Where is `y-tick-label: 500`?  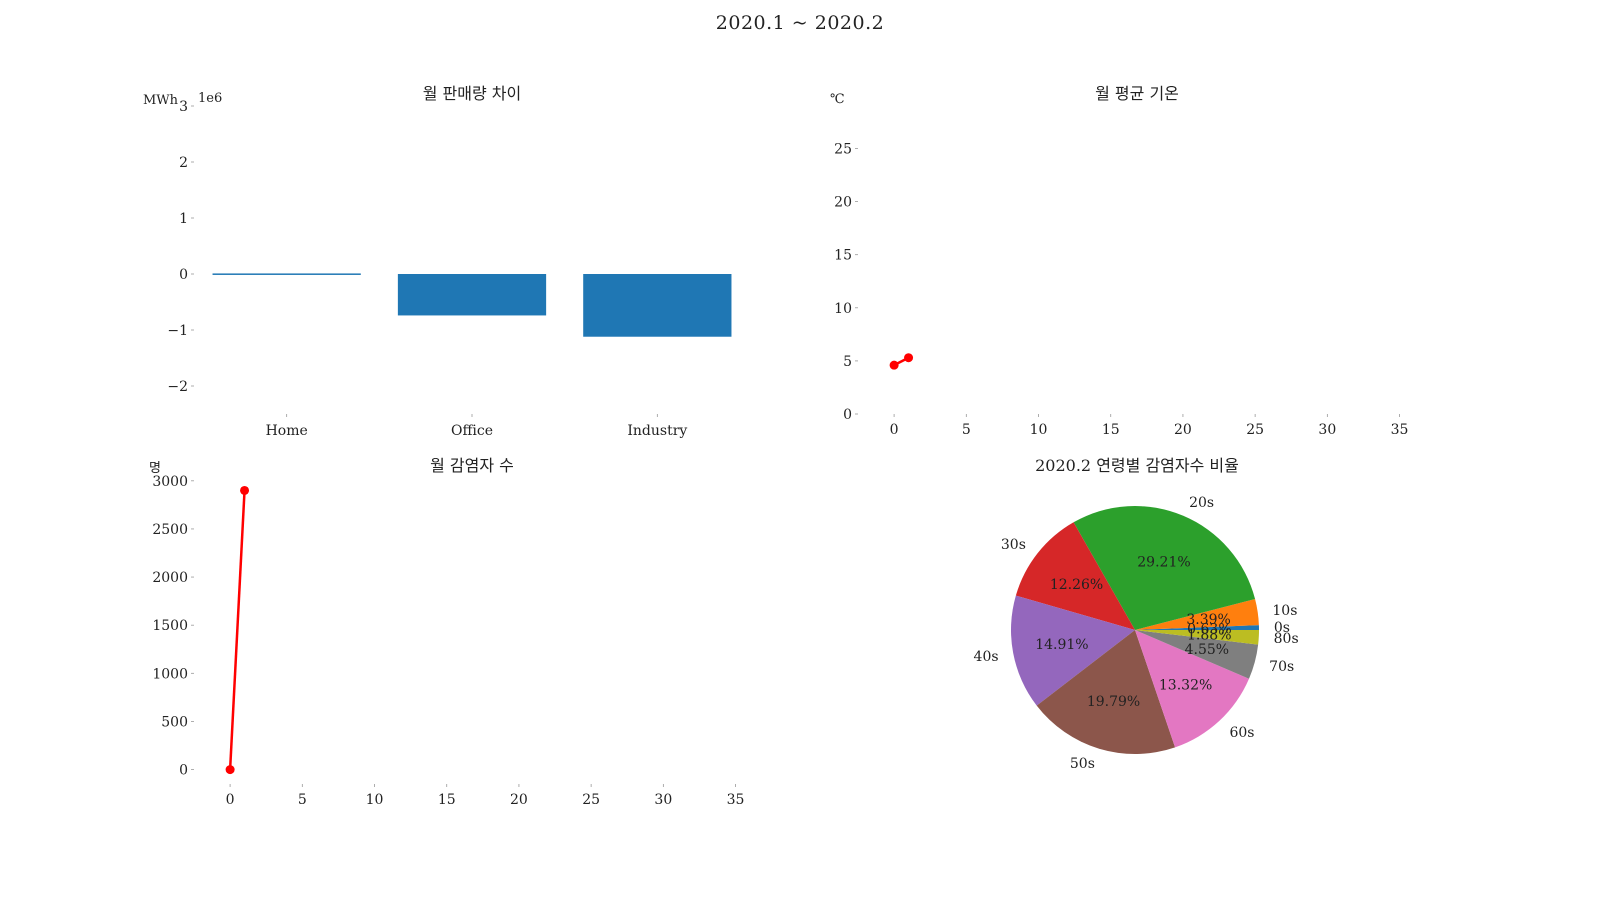 y-tick-label: 500 is located at coordinates (174, 722).